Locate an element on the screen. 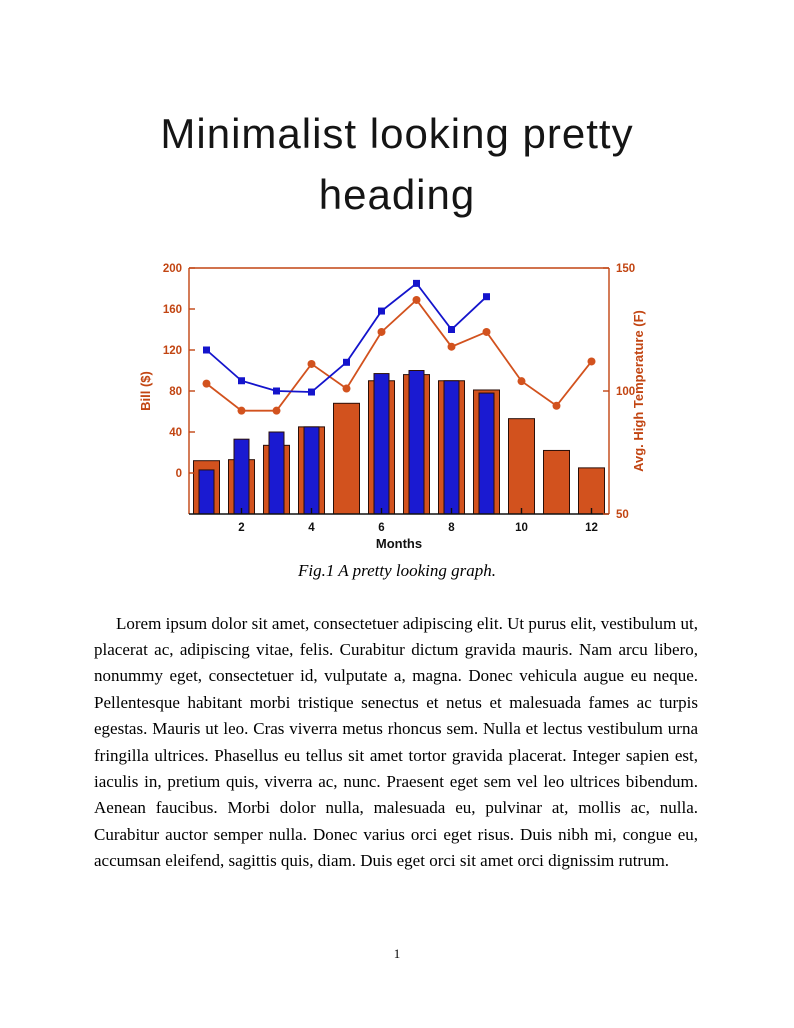  svg-text: Months is located at coordinates (399, 543).